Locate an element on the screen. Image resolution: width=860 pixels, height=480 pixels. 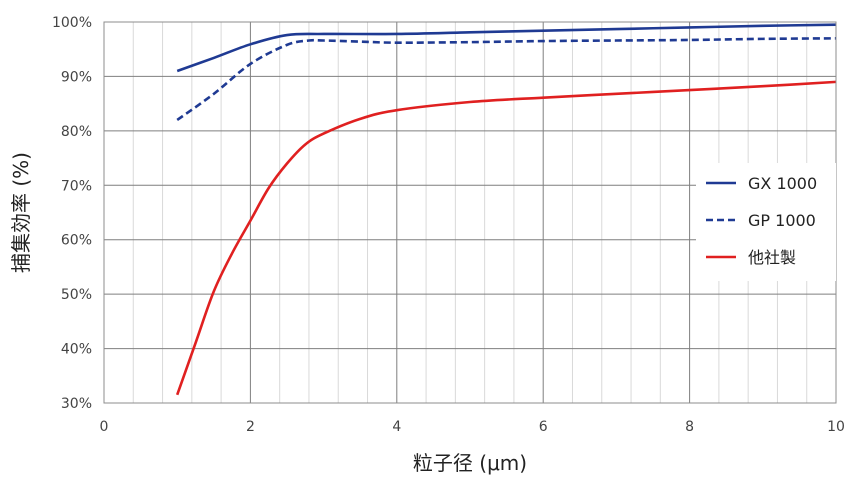
legend-label: 他社製 is located at coordinates (772, 257).